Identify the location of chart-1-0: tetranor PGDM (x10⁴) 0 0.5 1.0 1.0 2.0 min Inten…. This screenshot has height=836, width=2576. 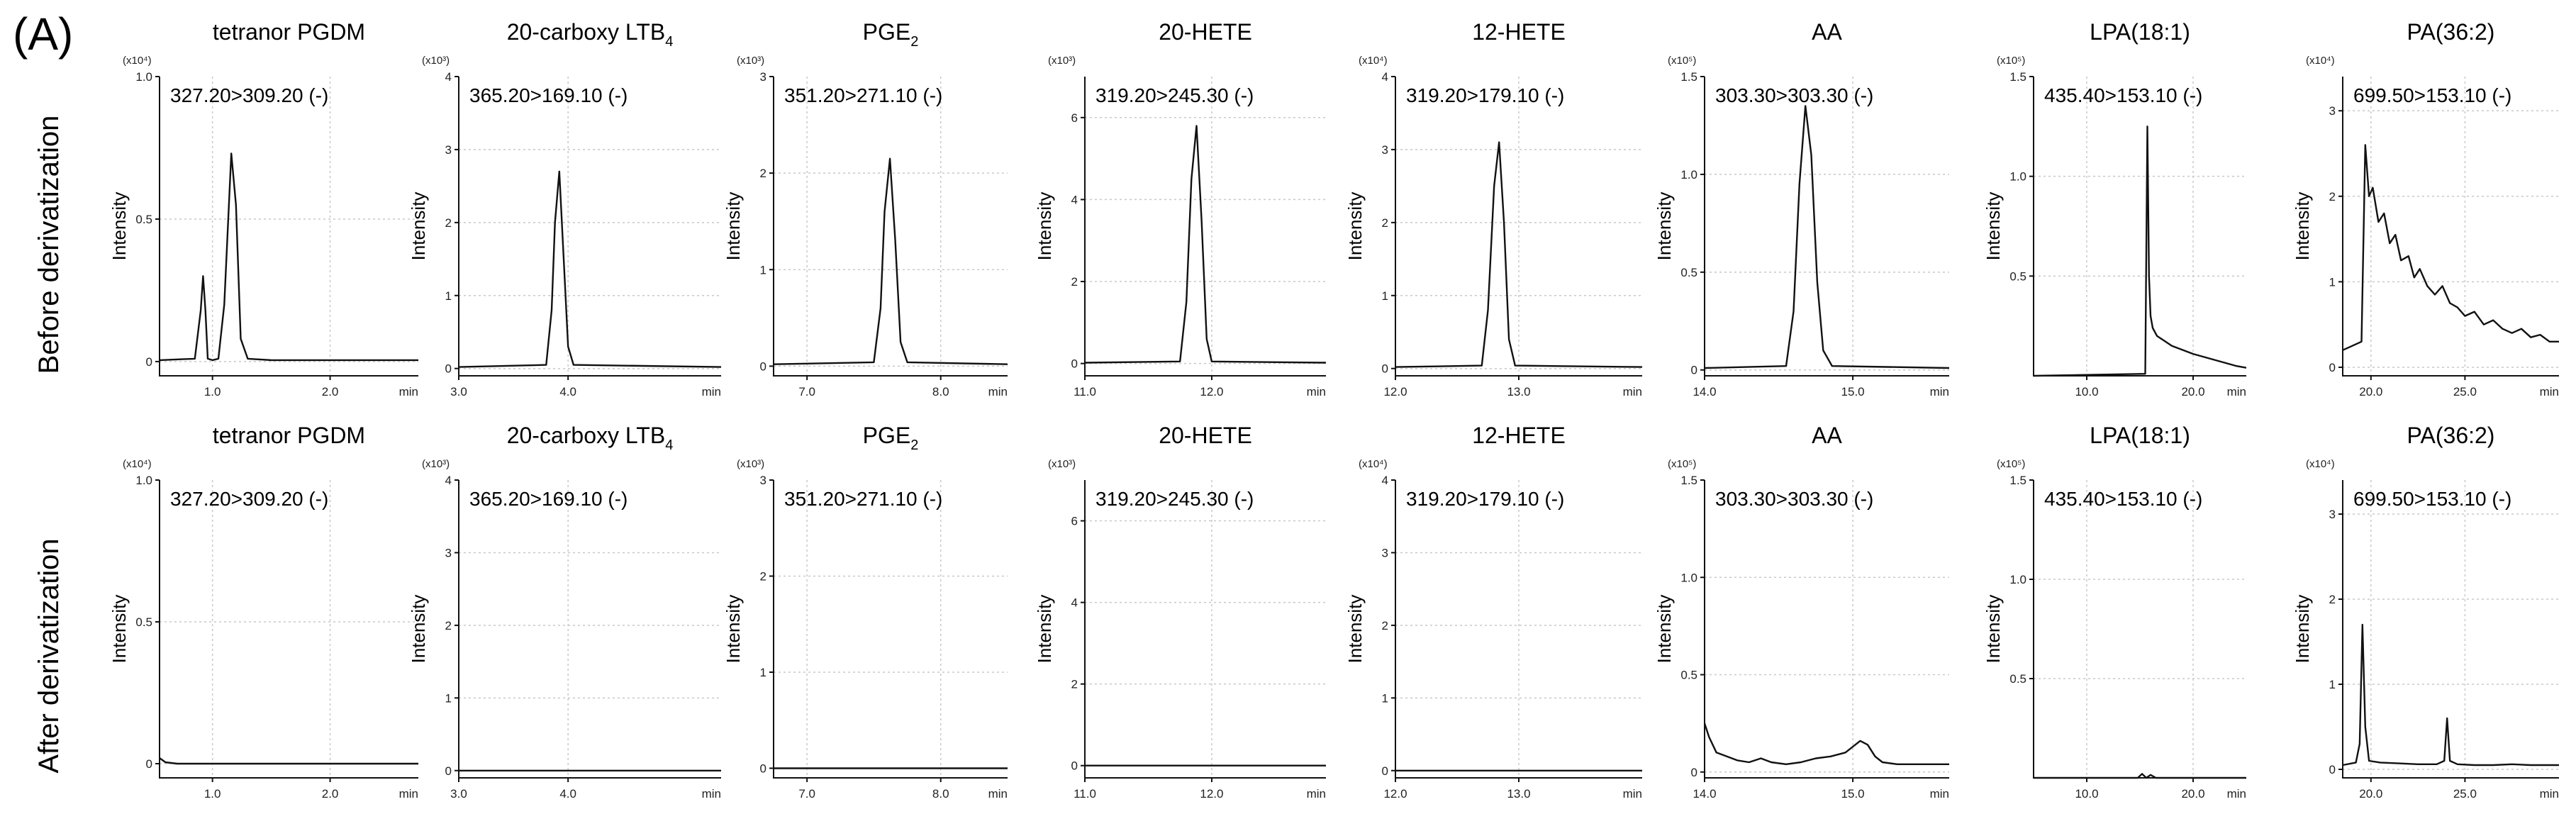
(263, 612).